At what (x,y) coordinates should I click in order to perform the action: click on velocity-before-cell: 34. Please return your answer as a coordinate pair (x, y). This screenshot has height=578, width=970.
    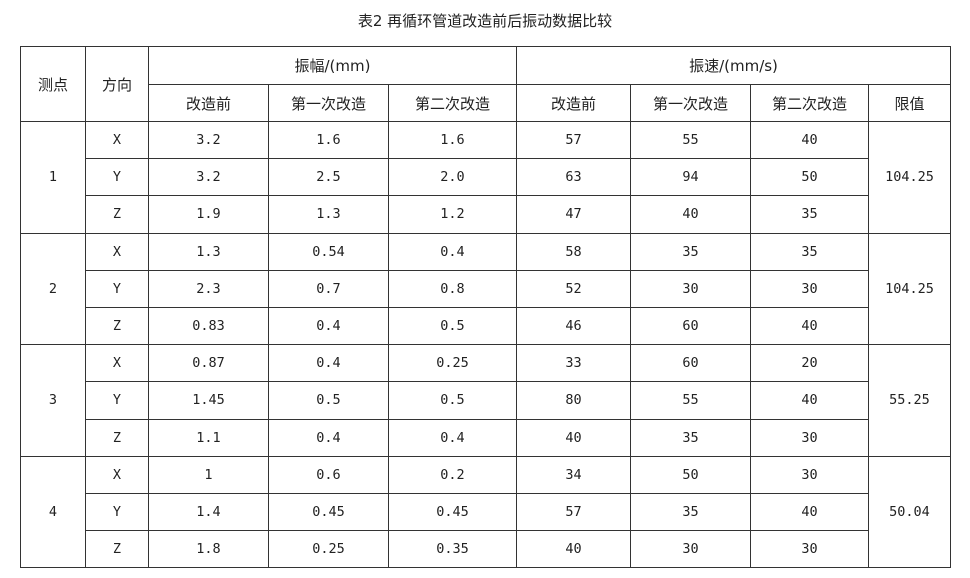
    Looking at the image, I should click on (573, 474).